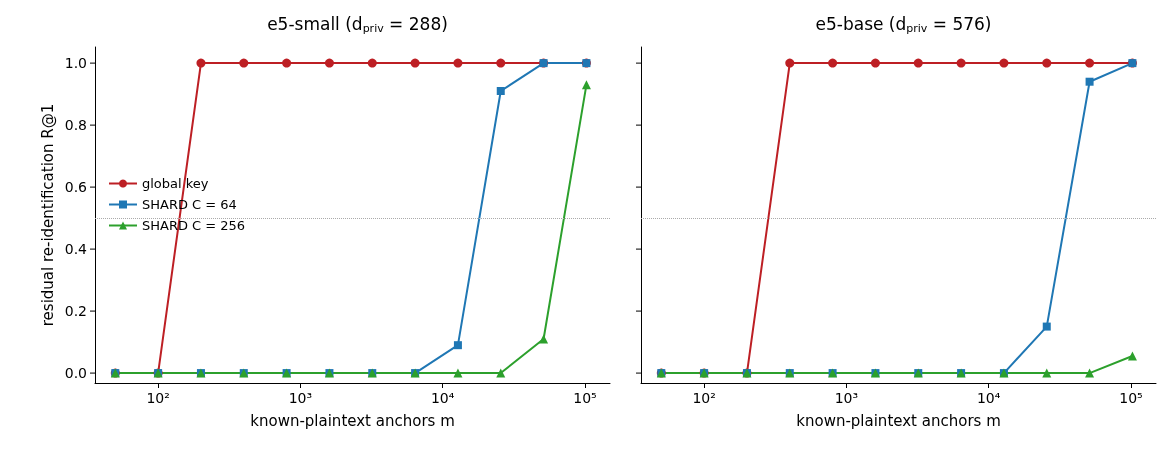 This screenshot has width=1172, height=468. Describe the element at coordinates (75, 63) in the screenshot. I see `y-tick-label: 1.0` at that location.